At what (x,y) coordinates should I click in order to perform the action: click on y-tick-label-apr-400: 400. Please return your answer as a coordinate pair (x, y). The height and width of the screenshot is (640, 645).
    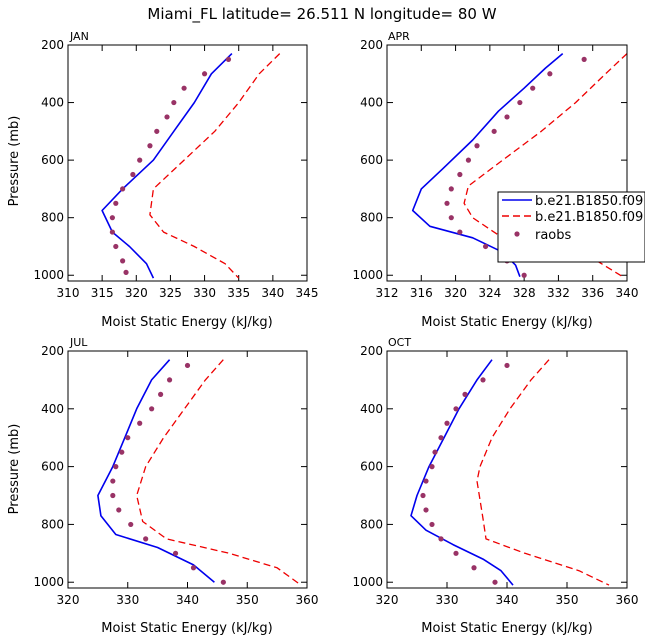
    Looking at the image, I should click on (371, 103).